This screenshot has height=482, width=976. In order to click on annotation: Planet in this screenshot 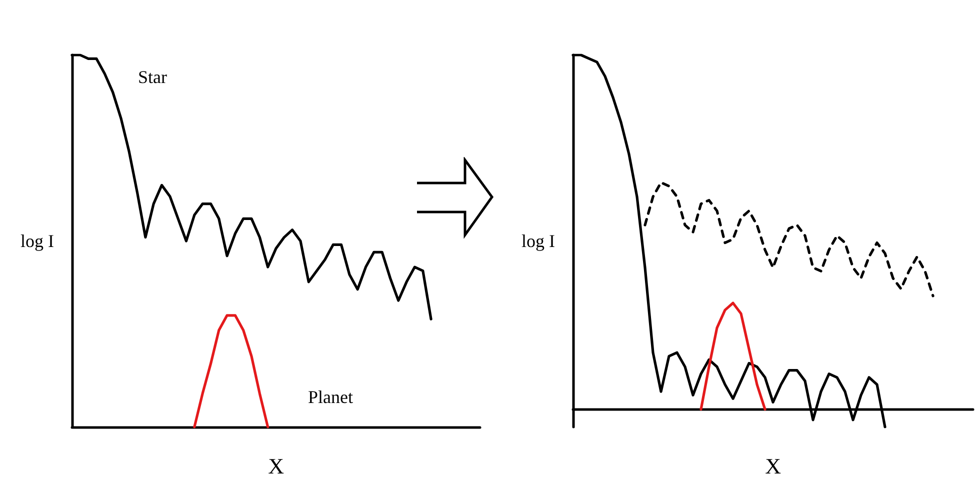, I will do `click(330, 397)`.